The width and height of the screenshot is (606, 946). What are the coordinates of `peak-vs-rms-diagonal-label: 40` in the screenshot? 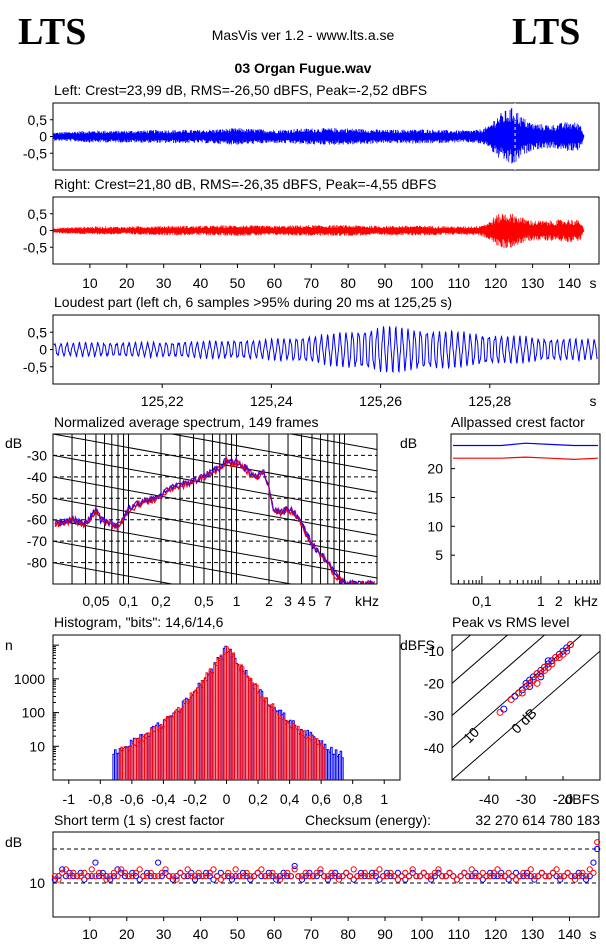 It's located at (327, 764).